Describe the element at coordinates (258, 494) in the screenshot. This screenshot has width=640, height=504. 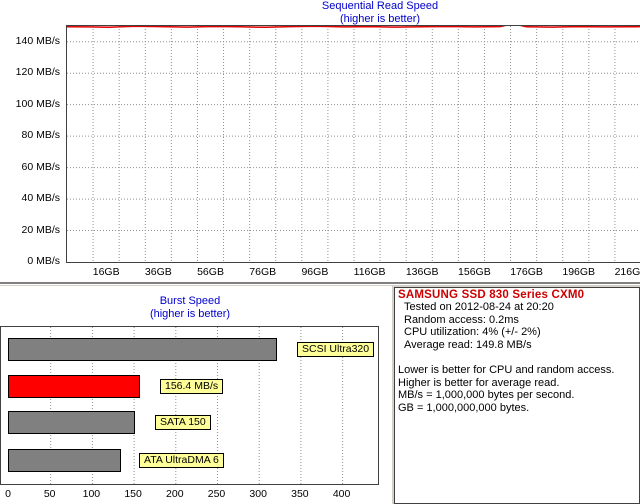
I see `burst-x-tick: 300` at that location.